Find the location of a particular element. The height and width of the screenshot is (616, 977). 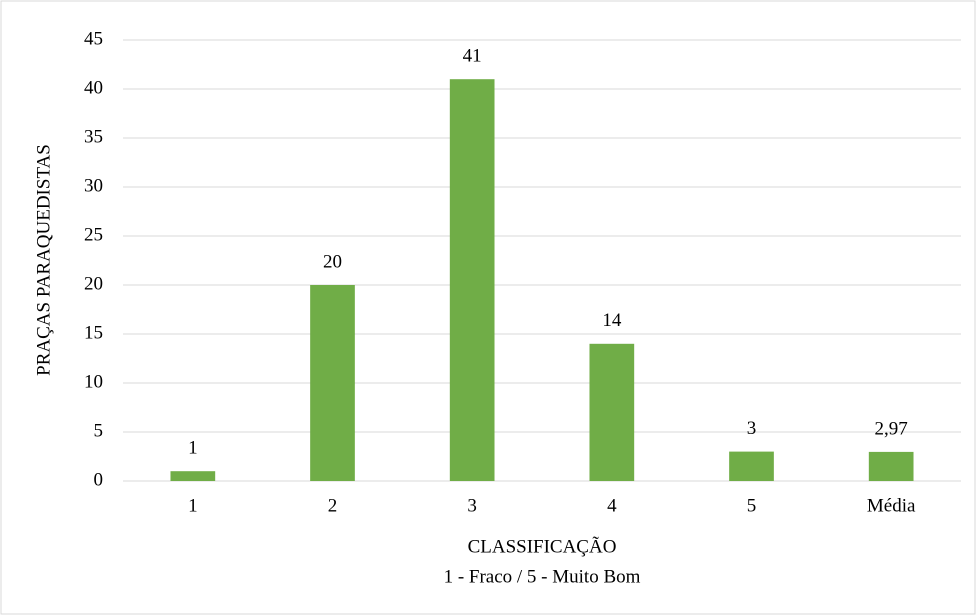

y-tick-label: 45 is located at coordinates (93, 38).